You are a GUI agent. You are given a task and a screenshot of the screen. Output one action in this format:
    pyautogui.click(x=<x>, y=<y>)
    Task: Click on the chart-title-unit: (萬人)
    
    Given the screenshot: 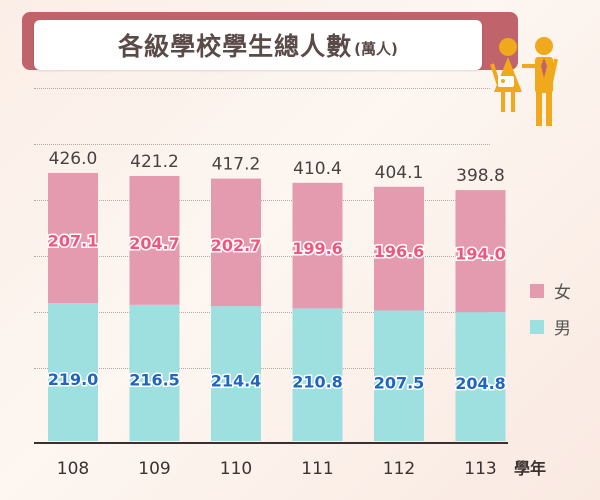 What is the action you would take?
    pyautogui.click(x=376, y=48)
    